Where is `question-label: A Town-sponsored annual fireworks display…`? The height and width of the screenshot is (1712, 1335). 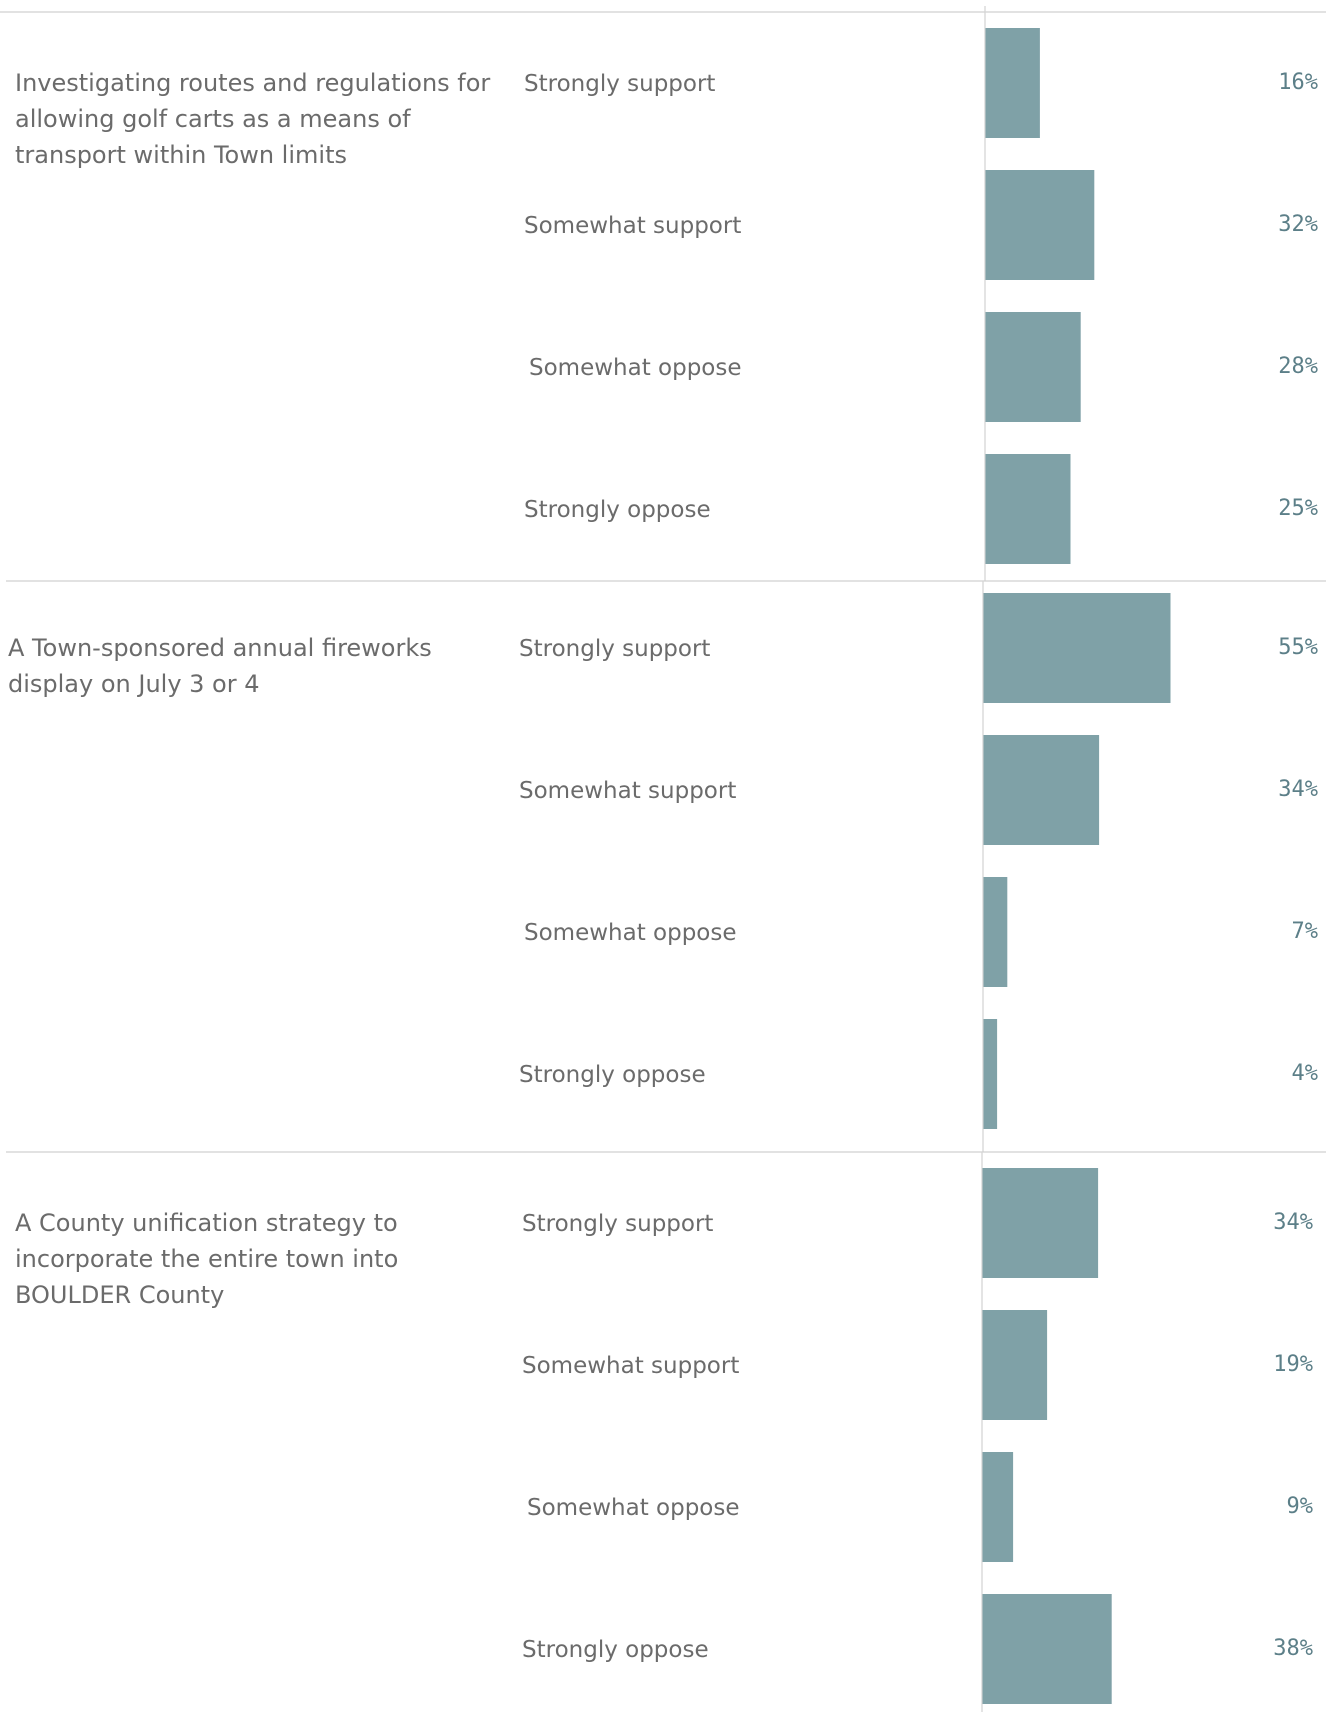 question-label: A Town-sponsored annual fireworks display… is located at coordinates (220, 666).